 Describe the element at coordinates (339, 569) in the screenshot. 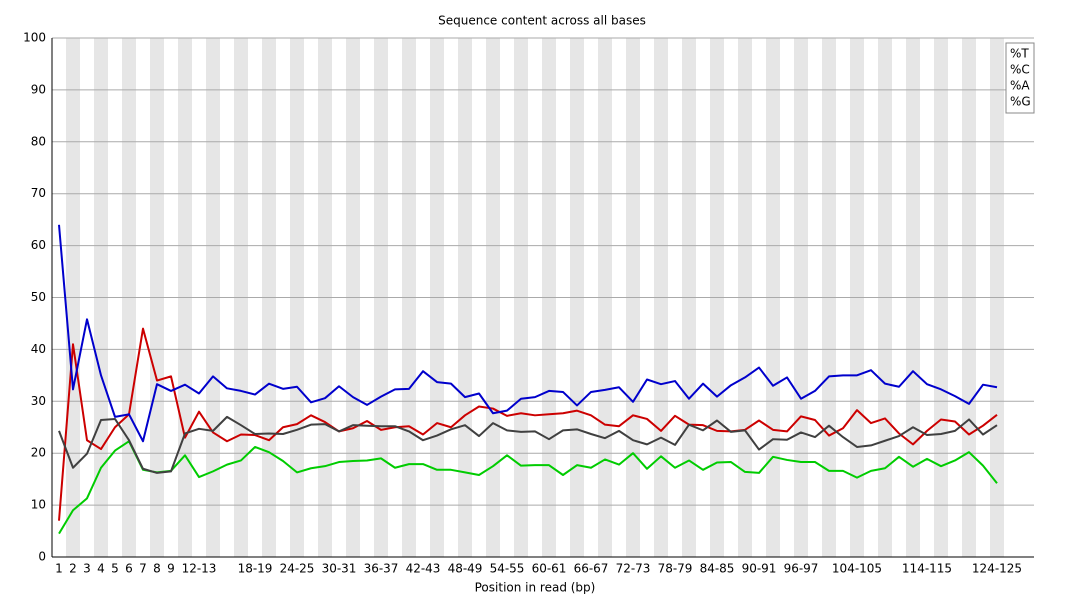

I see `x-tick-label: 30-31` at that location.